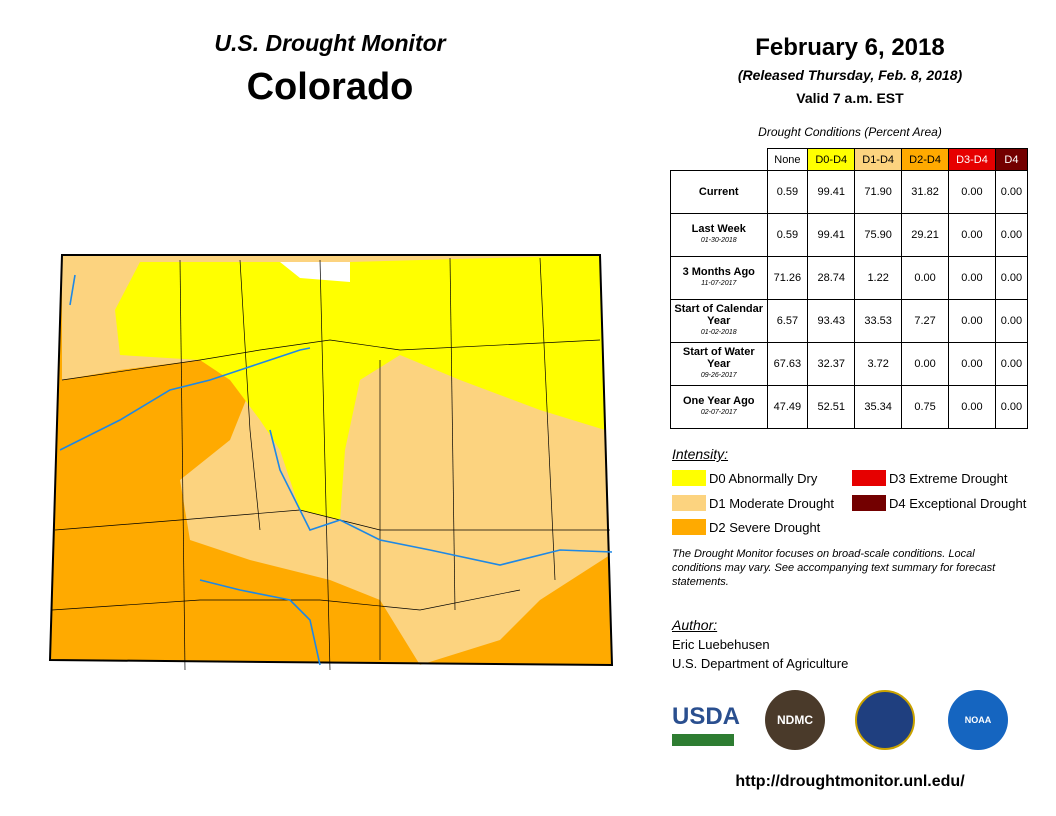 This screenshot has width=1056, height=816. What do you see at coordinates (787, 407) in the screenshot?
I see `cell-value: 47.49` at bounding box center [787, 407].